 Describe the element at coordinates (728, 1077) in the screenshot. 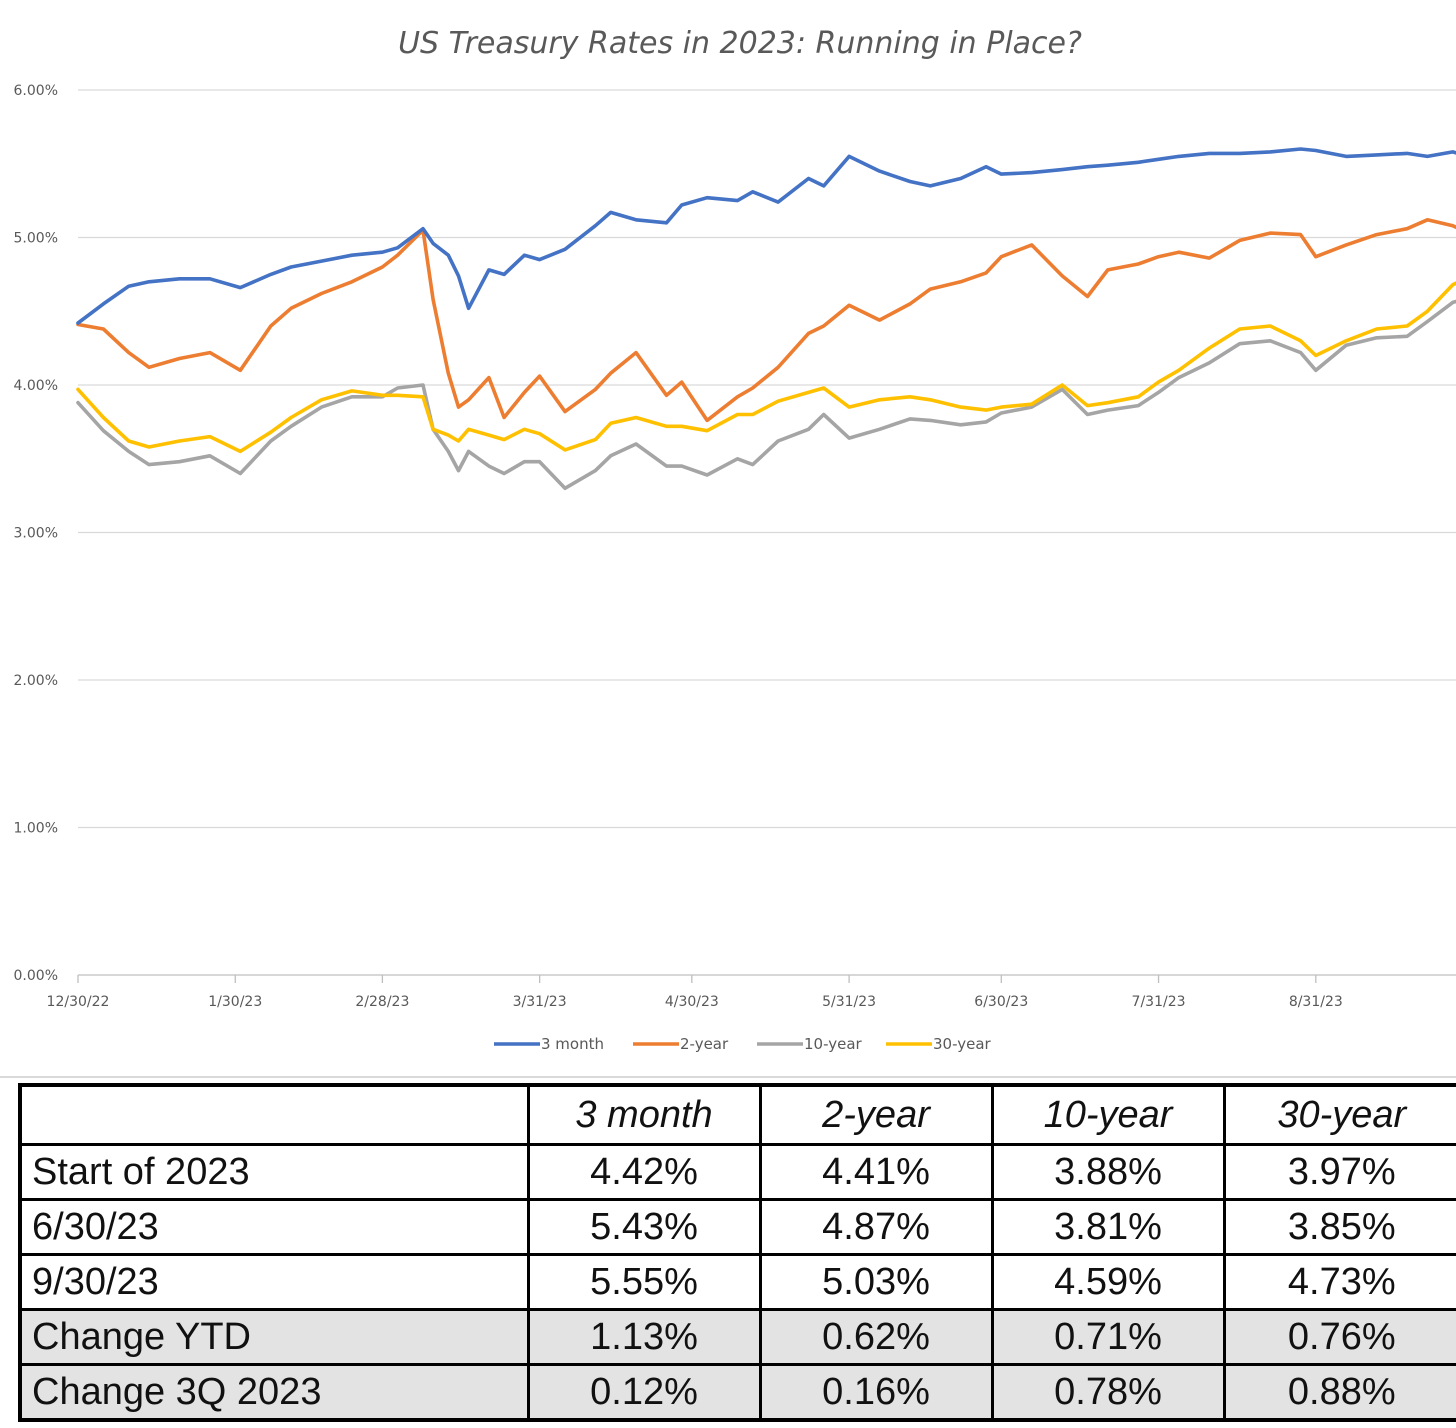

I see `separator-line` at that location.